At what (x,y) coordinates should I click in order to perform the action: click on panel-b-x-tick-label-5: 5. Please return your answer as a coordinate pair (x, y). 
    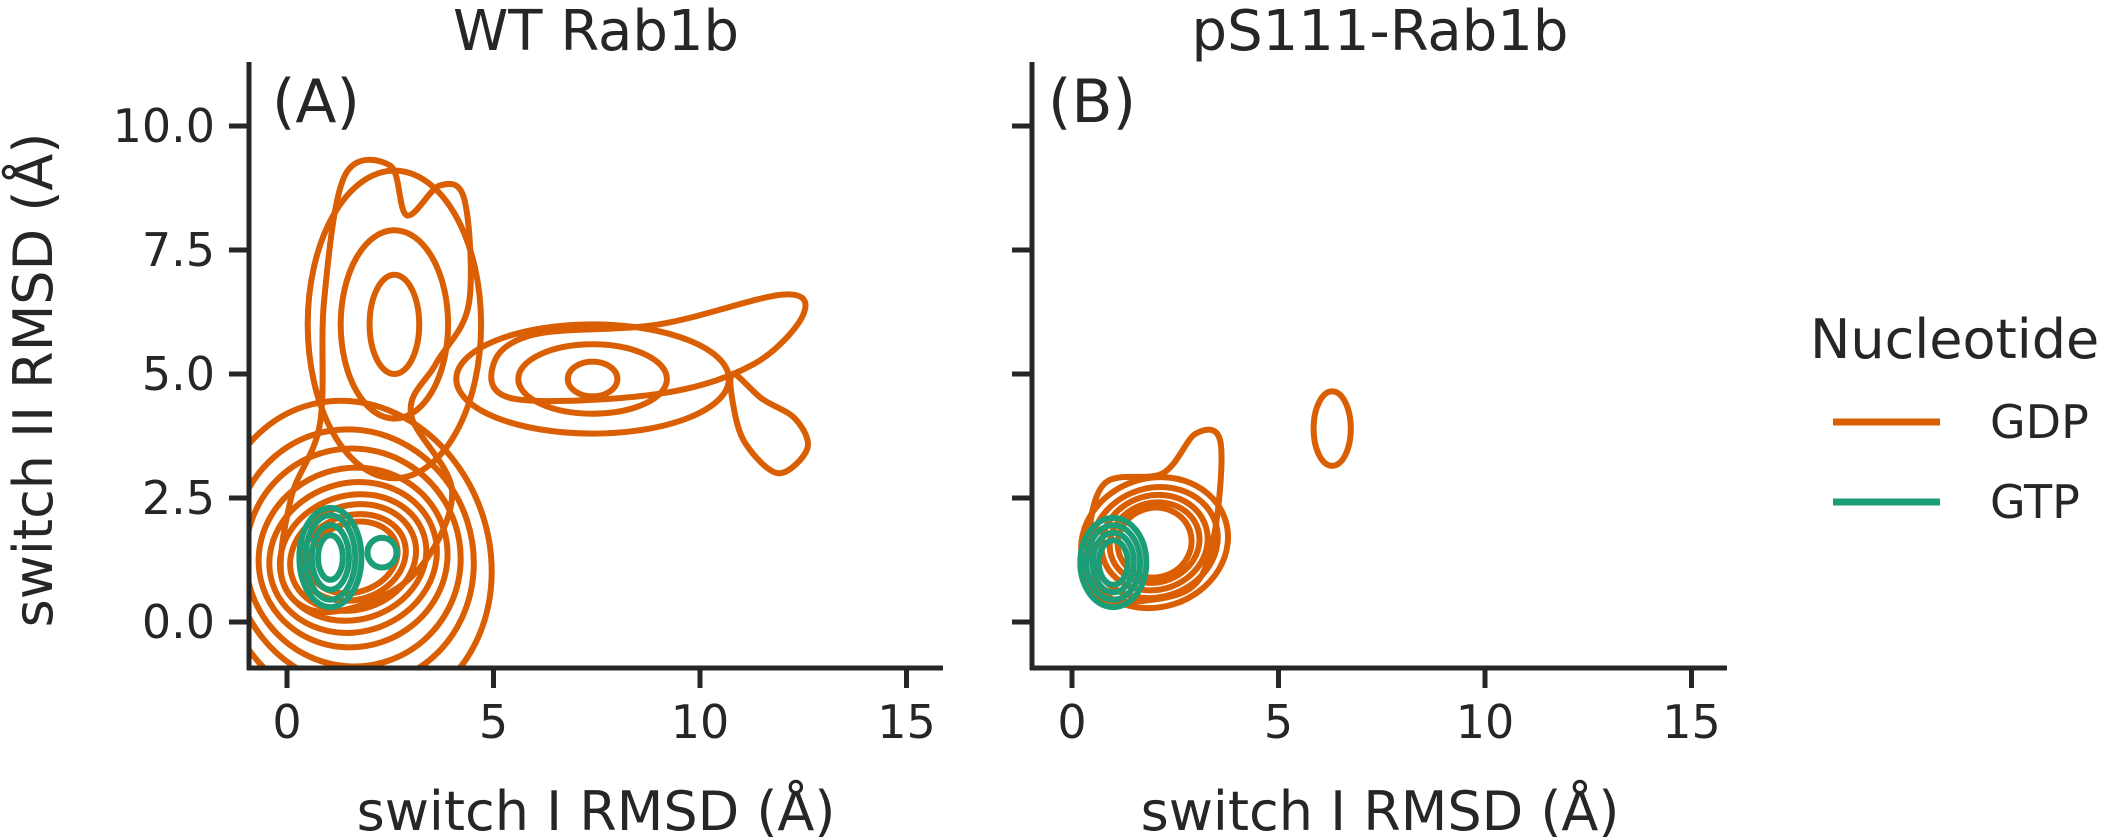
    Looking at the image, I should click on (1278, 722).